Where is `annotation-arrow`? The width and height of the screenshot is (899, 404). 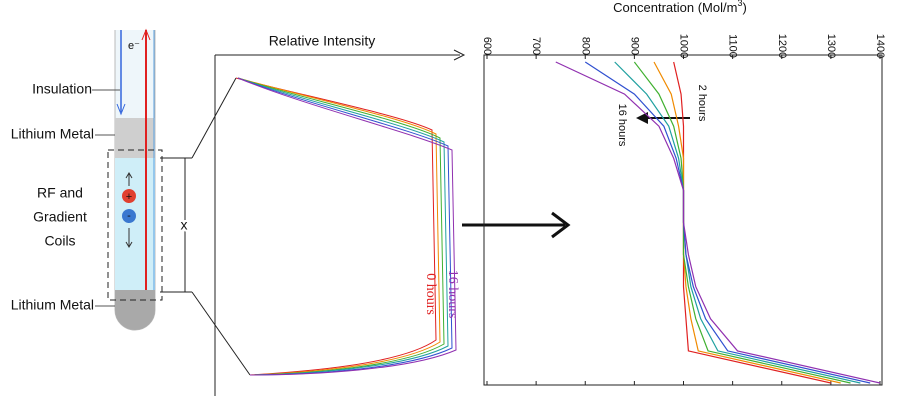
annotation-arrow is located at coordinates (663, 118).